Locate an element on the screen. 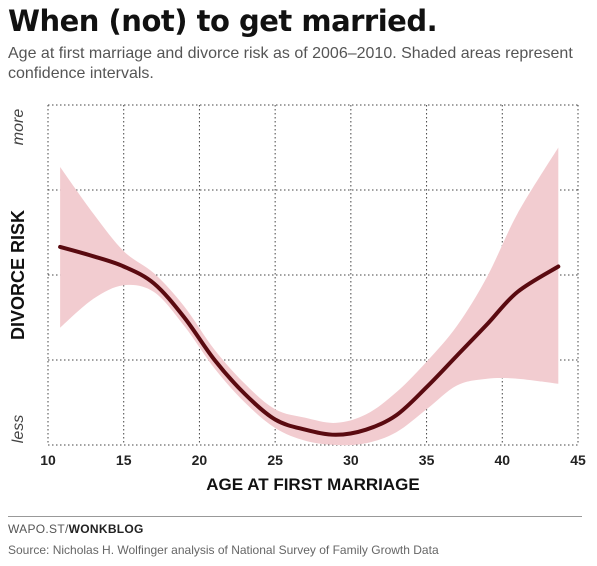 The image size is (597, 566). y-axis-title: DIVORCE RISK is located at coordinates (18, 275).